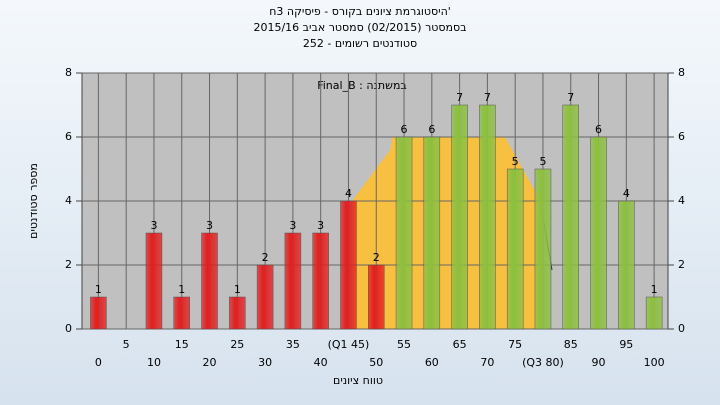 Image resolution: width=720 pixels, height=405 pixels. Describe the element at coordinates (68, 264) in the screenshot. I see `y-tick-label: 2` at that location.